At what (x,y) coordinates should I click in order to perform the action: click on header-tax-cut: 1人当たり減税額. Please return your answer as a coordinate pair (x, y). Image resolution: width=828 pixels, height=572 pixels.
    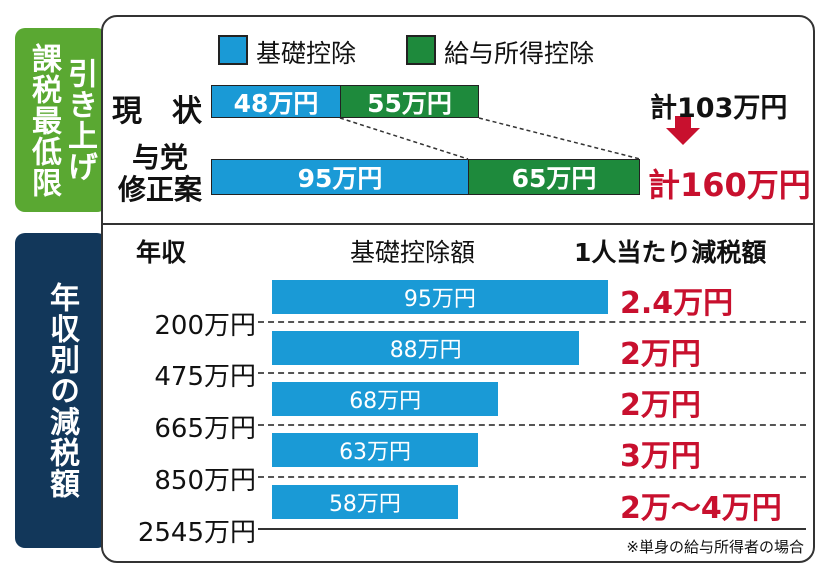
    Looking at the image, I should click on (670, 252).